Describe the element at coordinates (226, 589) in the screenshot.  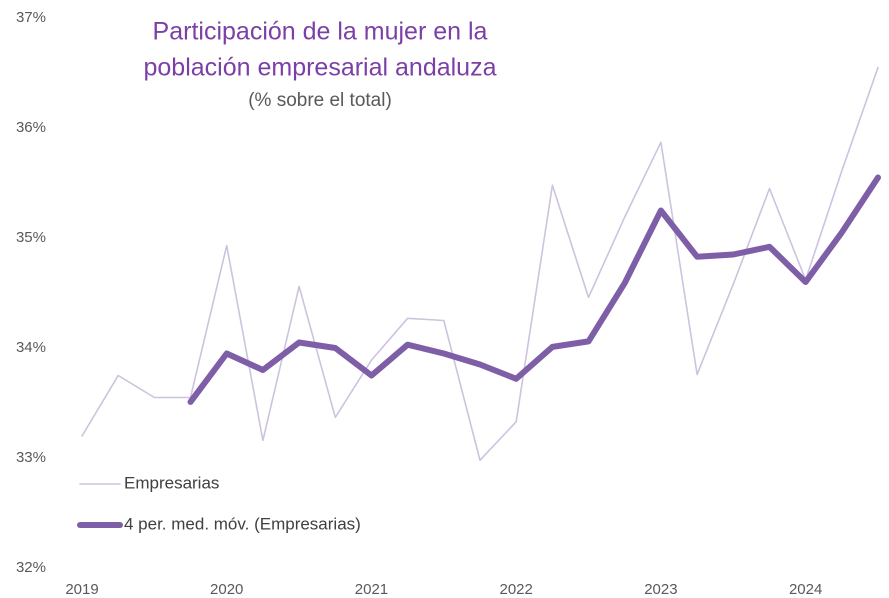
I see `x-tick-label: 2020` at that location.